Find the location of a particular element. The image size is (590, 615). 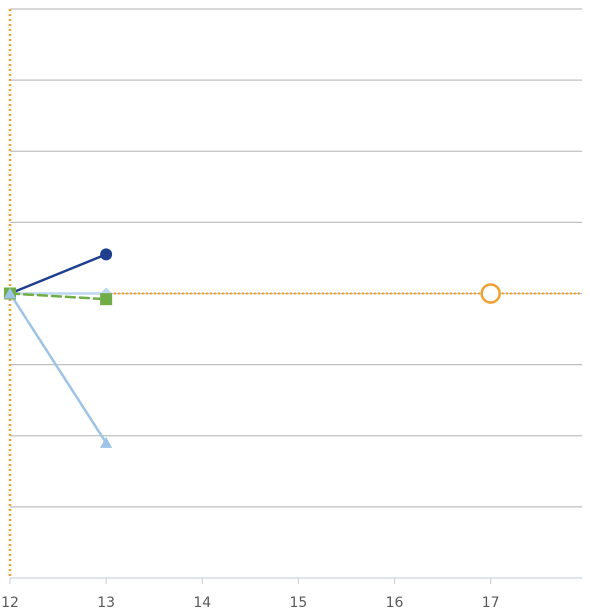

x-tick-label: 14 is located at coordinates (202, 603).